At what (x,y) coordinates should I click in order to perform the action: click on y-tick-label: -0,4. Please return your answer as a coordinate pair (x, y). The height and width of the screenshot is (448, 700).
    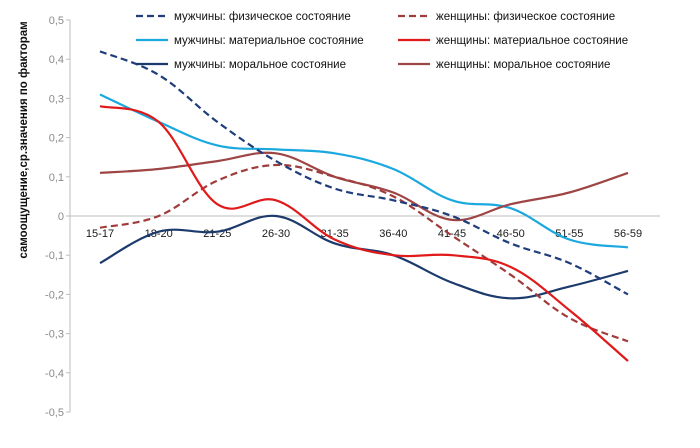
    Looking at the image, I should click on (54, 374).